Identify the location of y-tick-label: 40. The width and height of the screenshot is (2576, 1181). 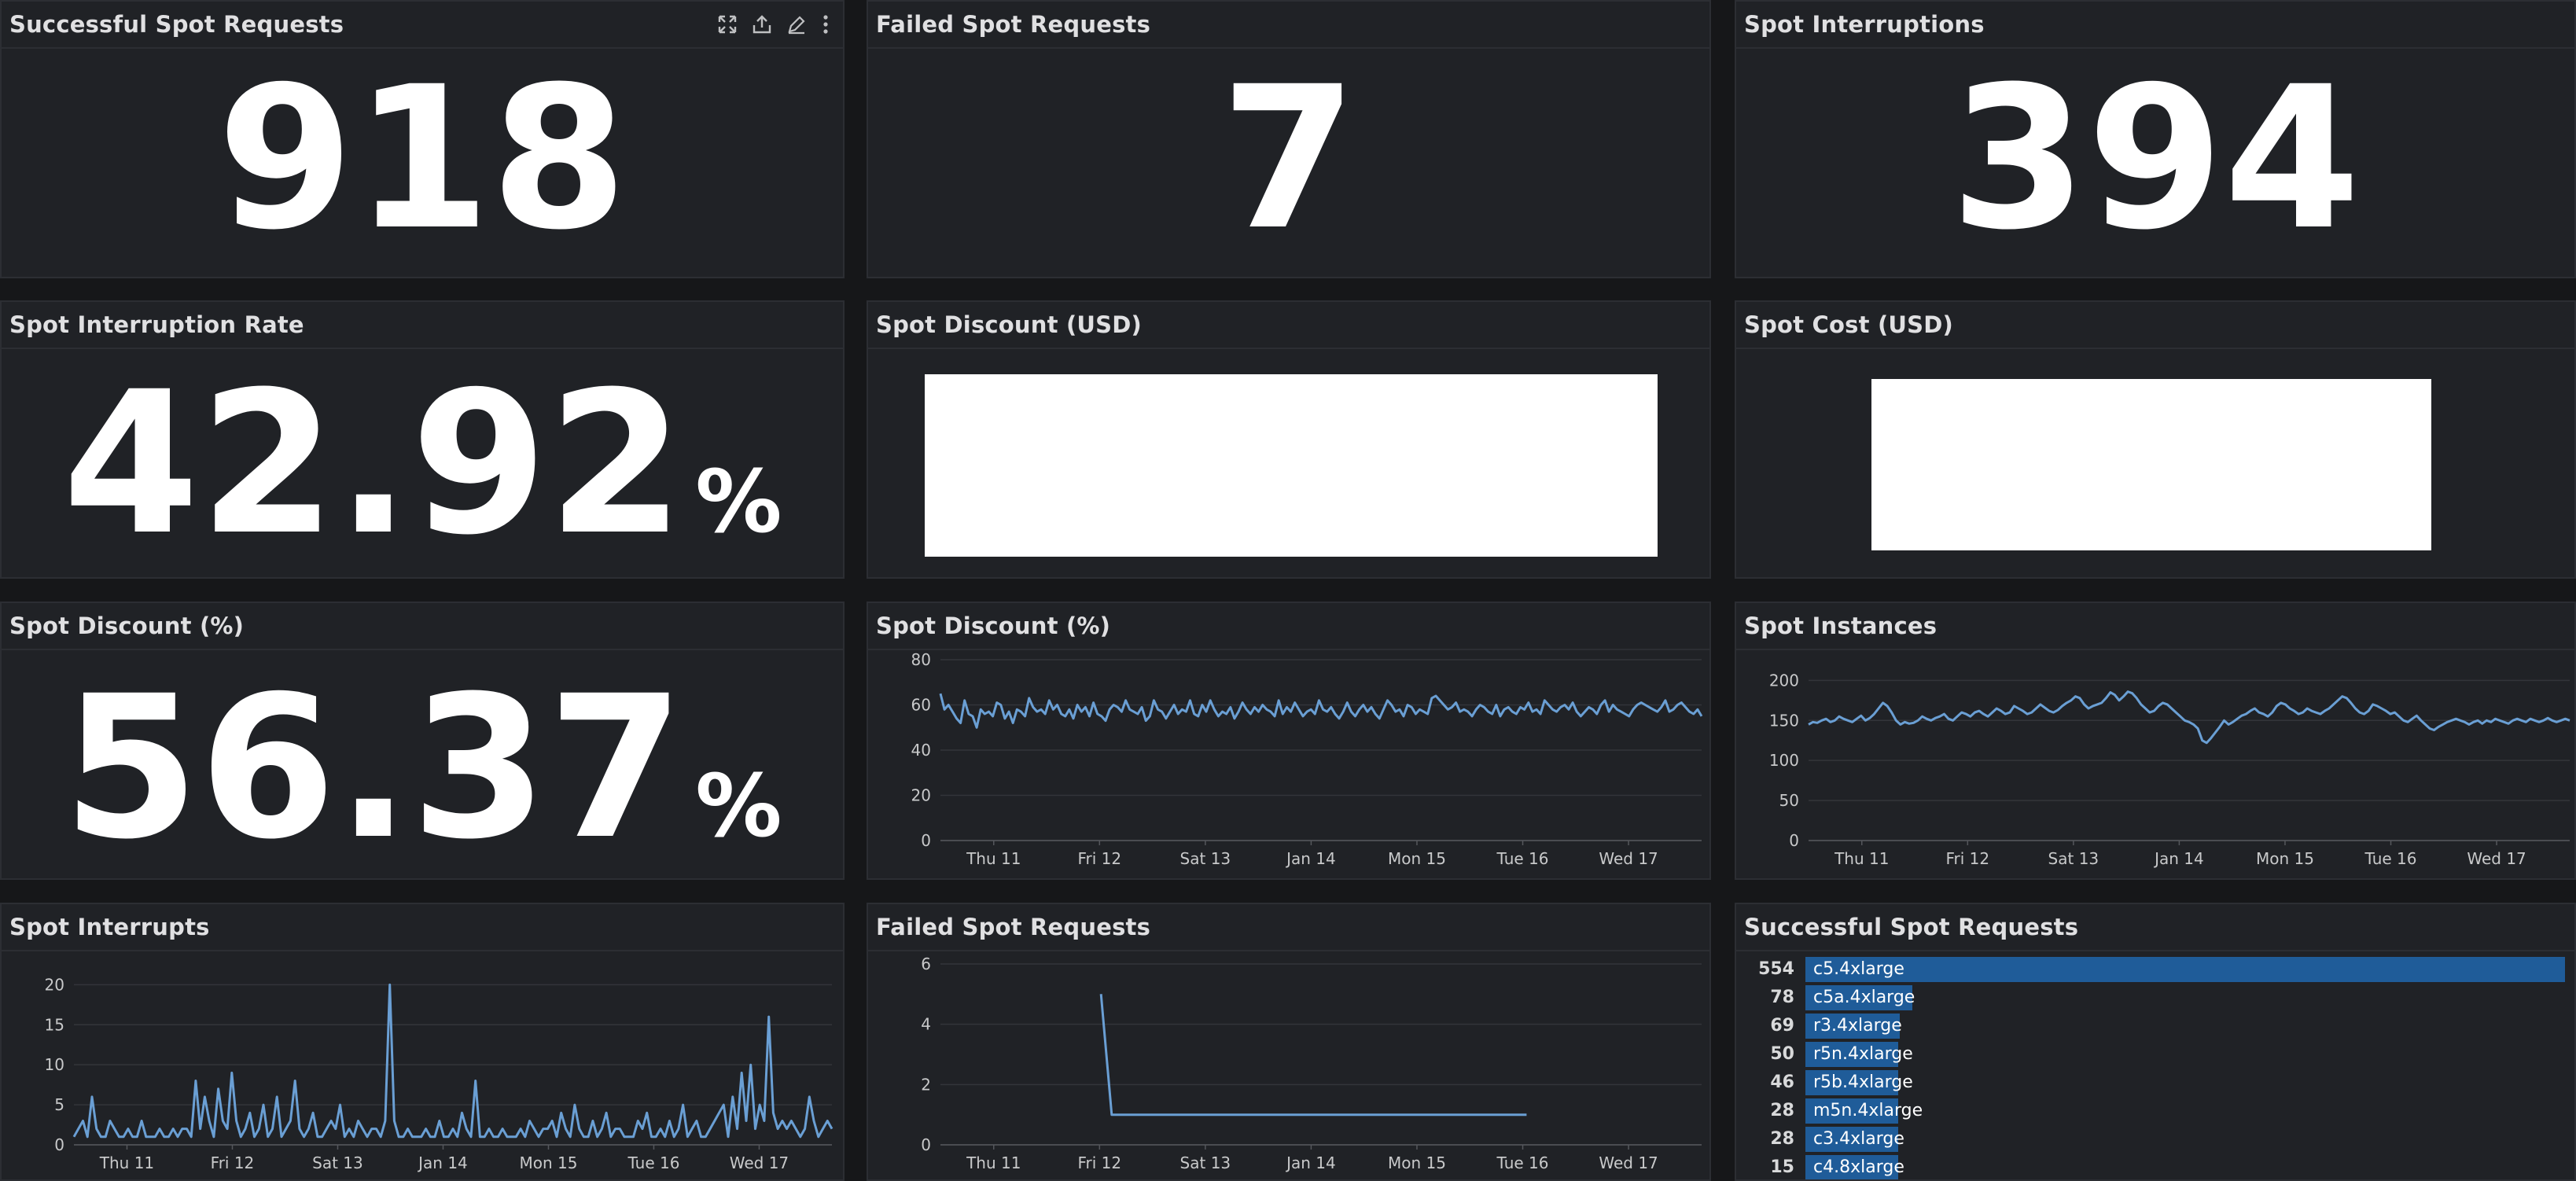
(921, 750).